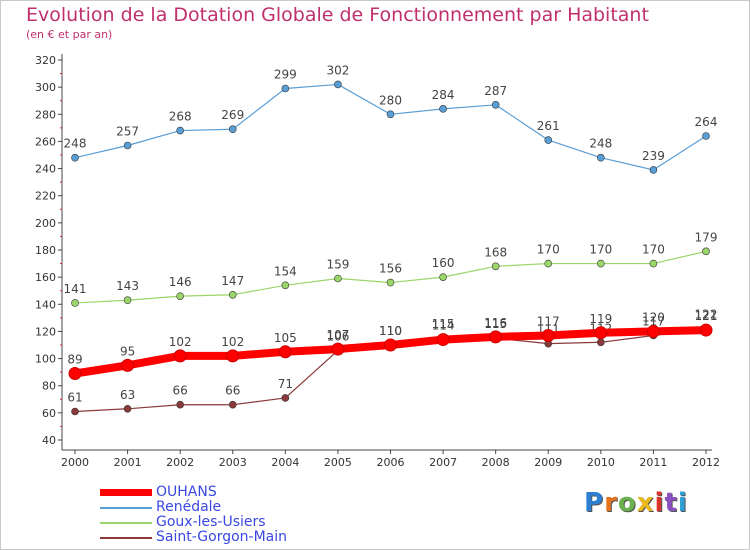 The width and height of the screenshot is (750, 550). I want to click on legend-label-saint-gorgon-main: Saint-Gorgon-Main, so click(222, 537).